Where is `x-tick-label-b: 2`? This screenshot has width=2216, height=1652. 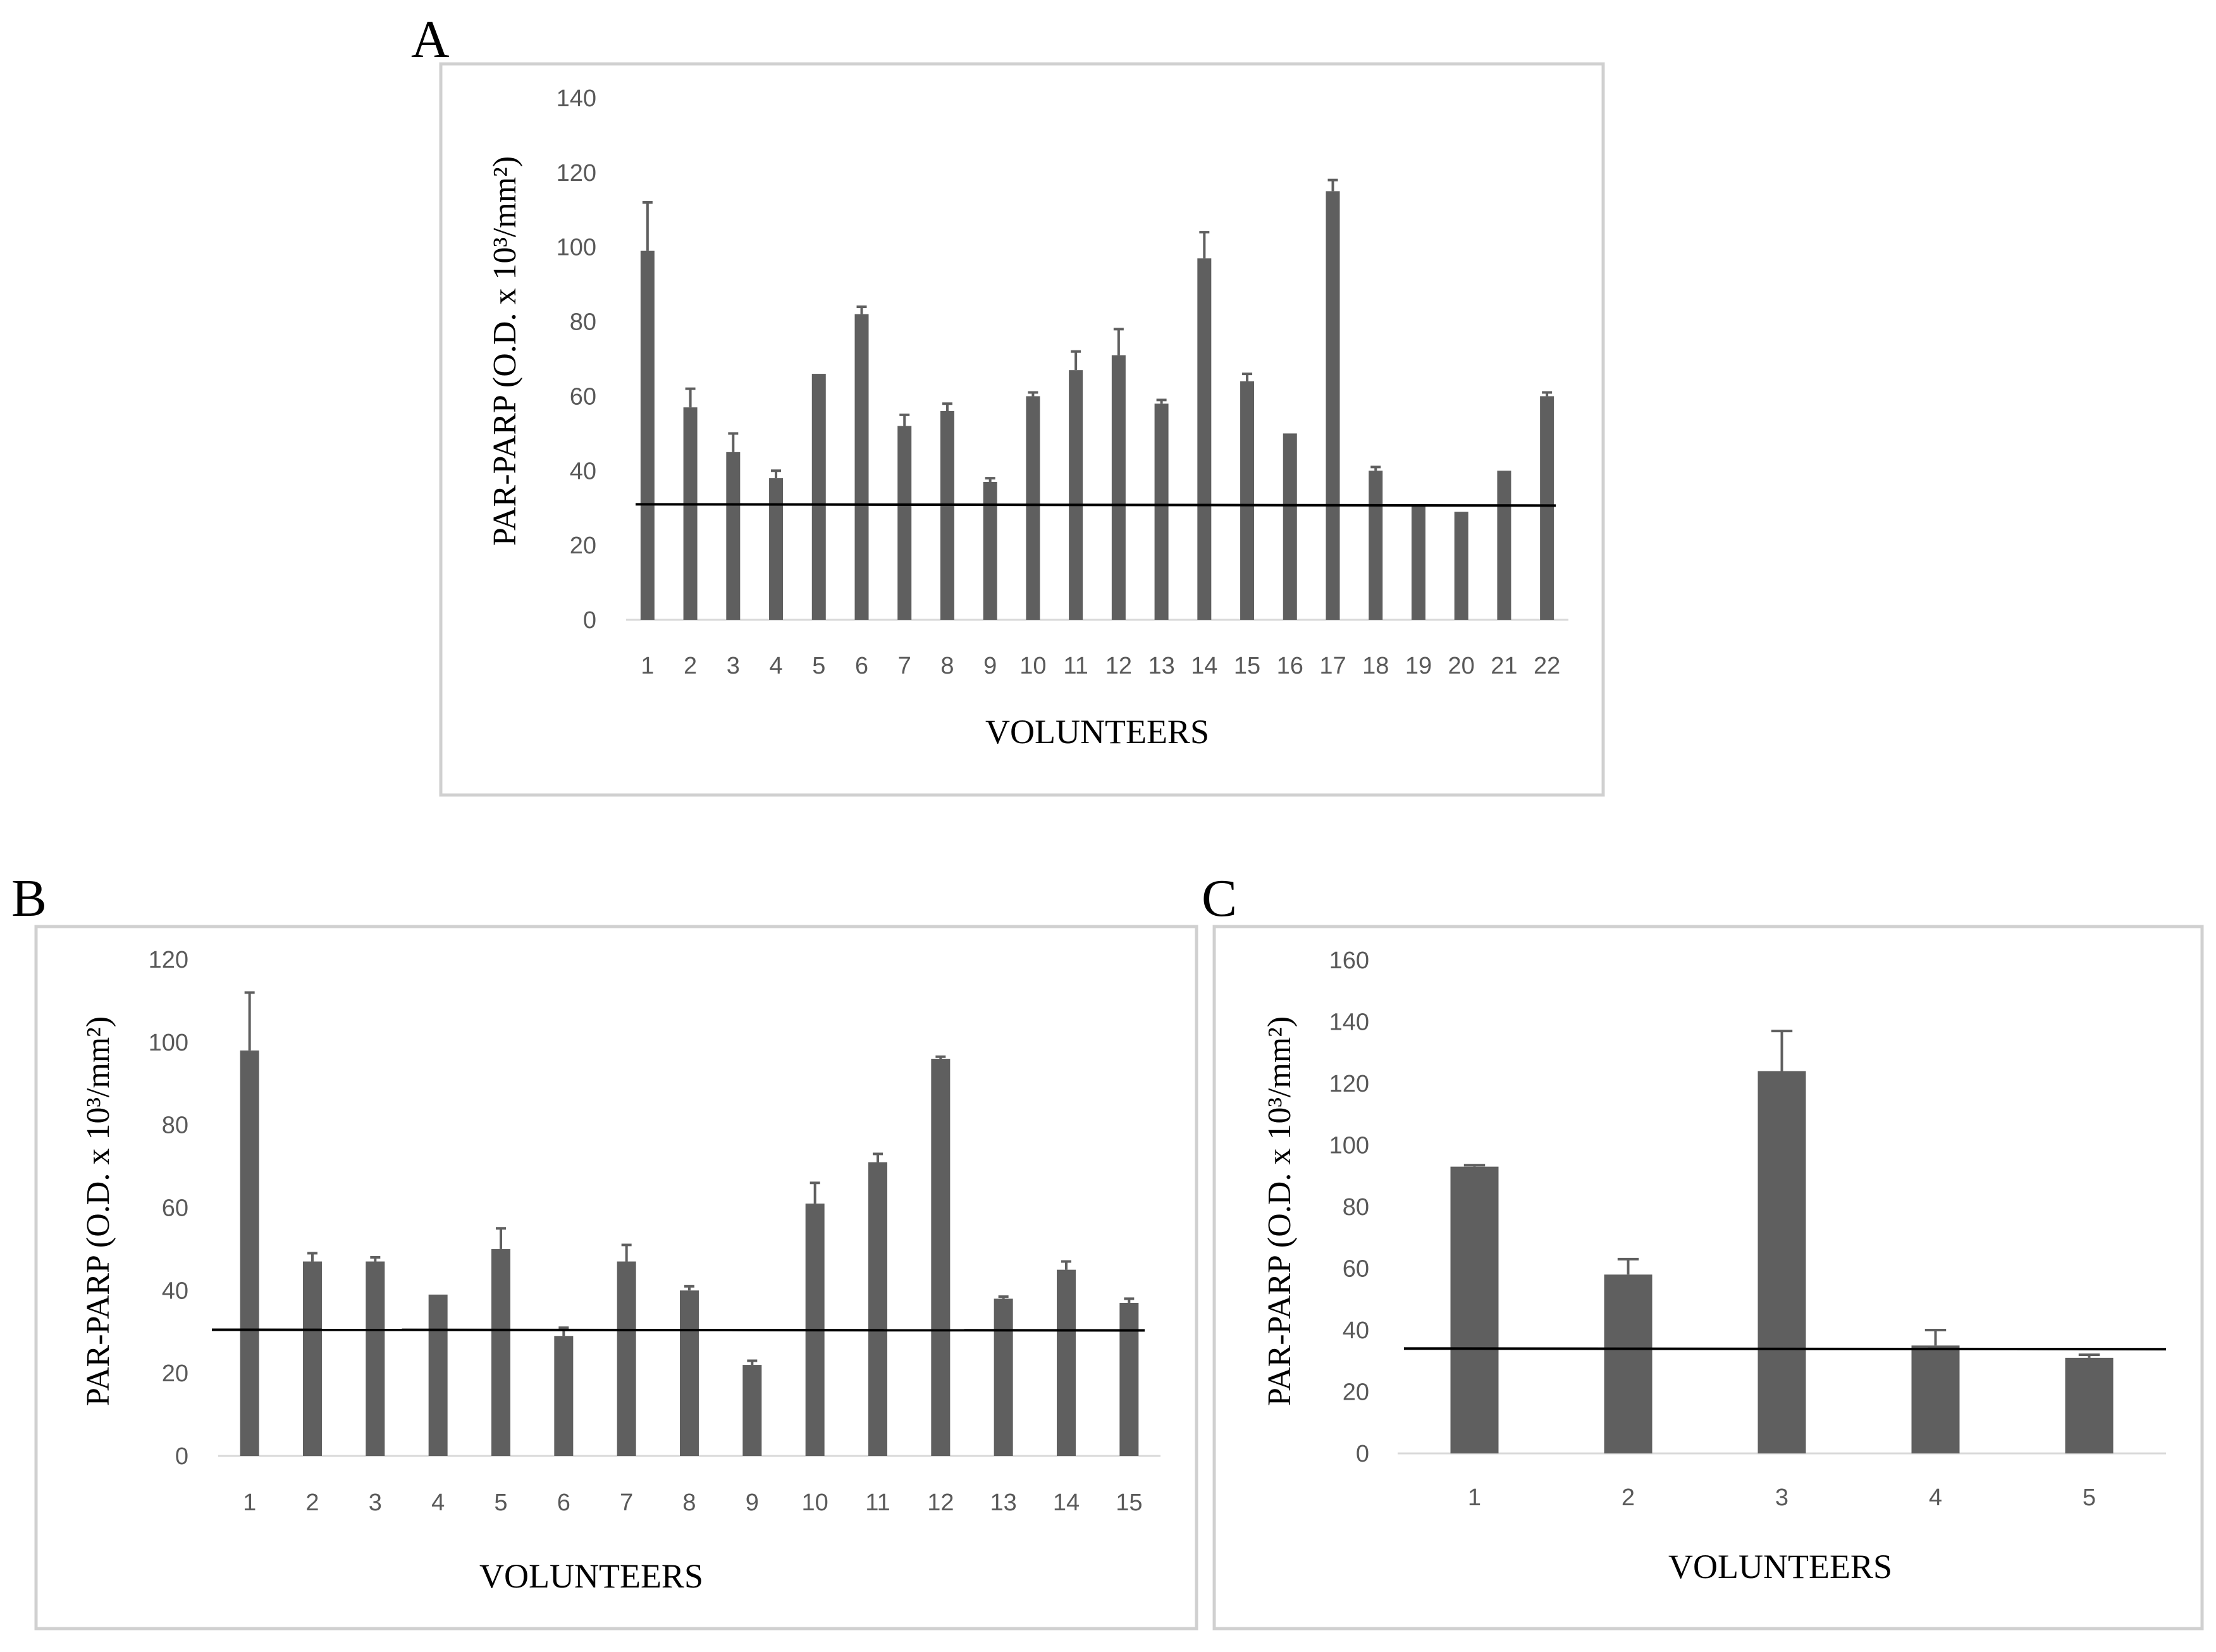 x-tick-label-b: 2 is located at coordinates (312, 1503).